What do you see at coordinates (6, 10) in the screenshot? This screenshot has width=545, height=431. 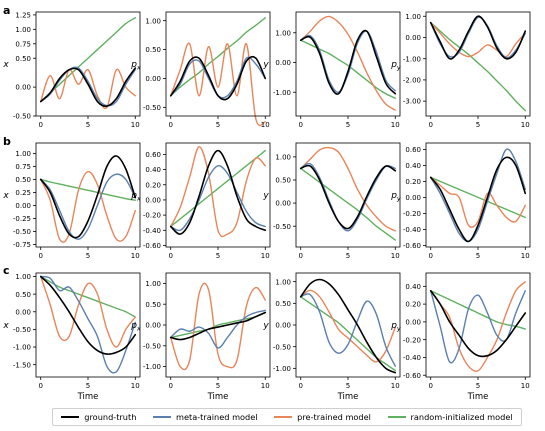 I see `row-label-a: a` at bounding box center [6, 10].